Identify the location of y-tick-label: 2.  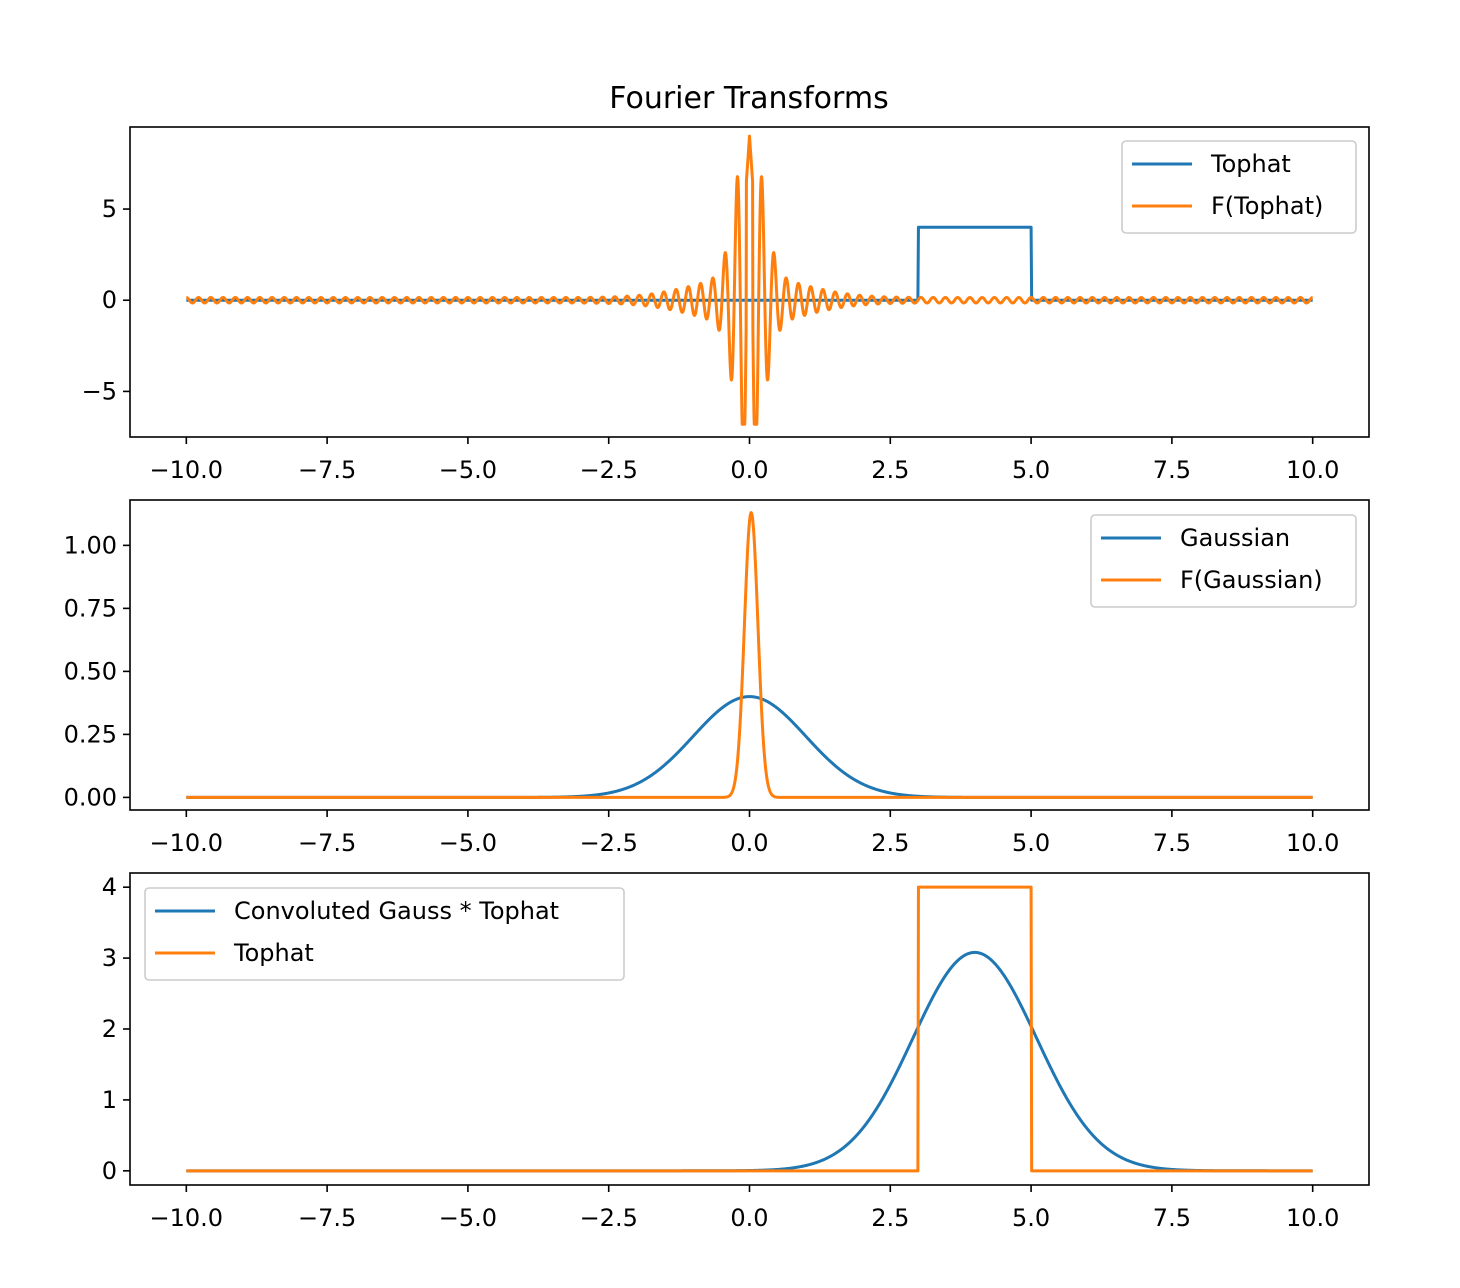
(109, 1029).